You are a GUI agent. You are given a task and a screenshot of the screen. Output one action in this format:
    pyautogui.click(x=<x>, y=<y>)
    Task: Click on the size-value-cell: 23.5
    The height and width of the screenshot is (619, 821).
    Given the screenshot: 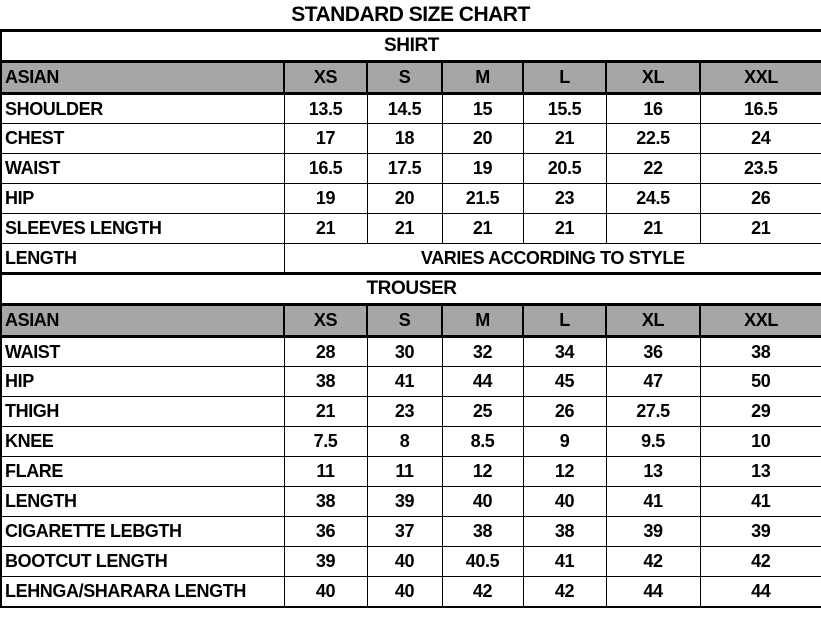 What is the action you would take?
    pyautogui.click(x=760, y=168)
    